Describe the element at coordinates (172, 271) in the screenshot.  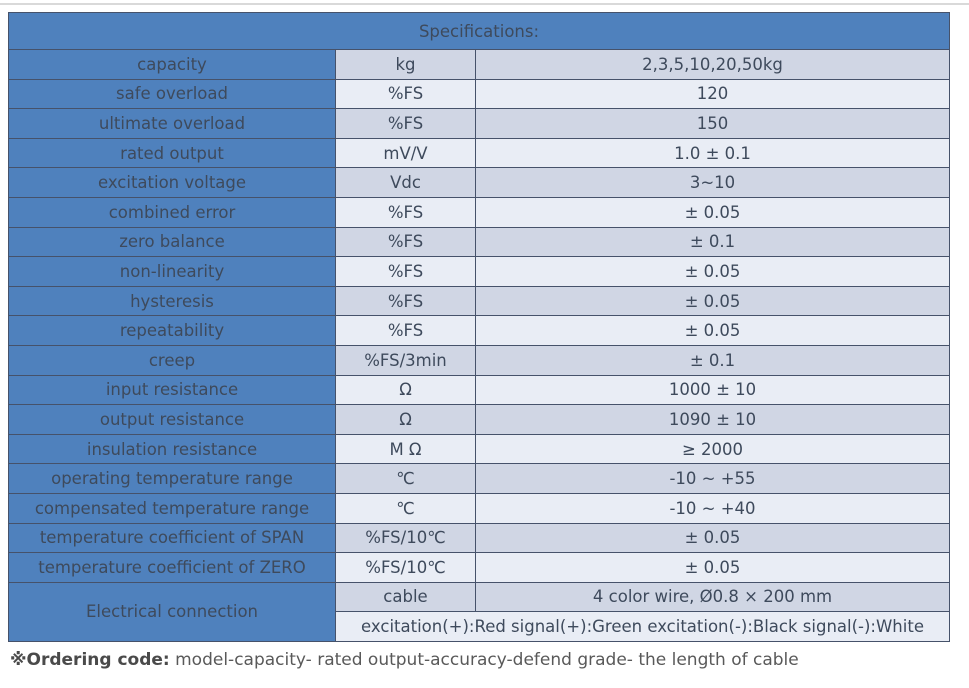
I see `param-label: non-linearity` at that location.